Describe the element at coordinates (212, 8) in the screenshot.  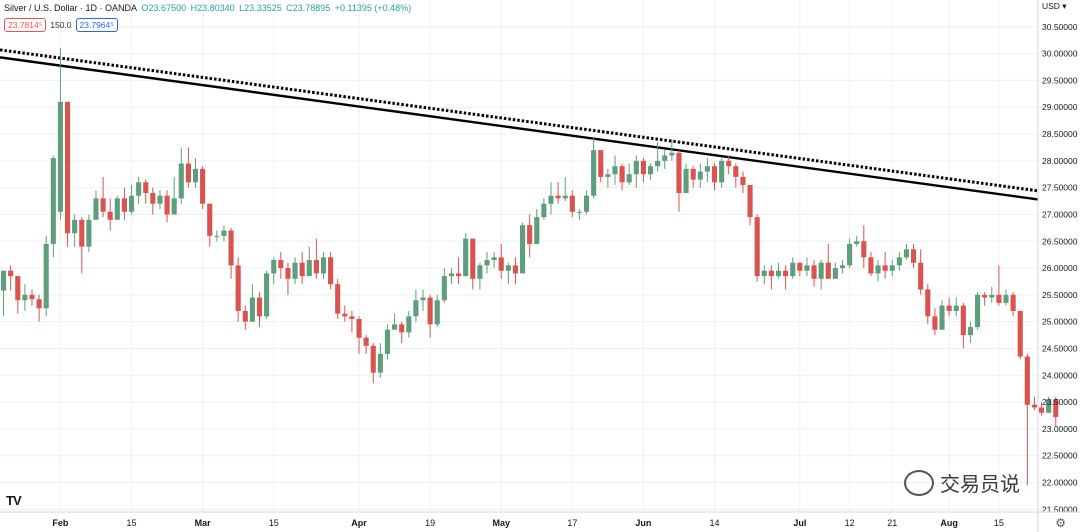
I see `legend-high: H23.80340` at that location.